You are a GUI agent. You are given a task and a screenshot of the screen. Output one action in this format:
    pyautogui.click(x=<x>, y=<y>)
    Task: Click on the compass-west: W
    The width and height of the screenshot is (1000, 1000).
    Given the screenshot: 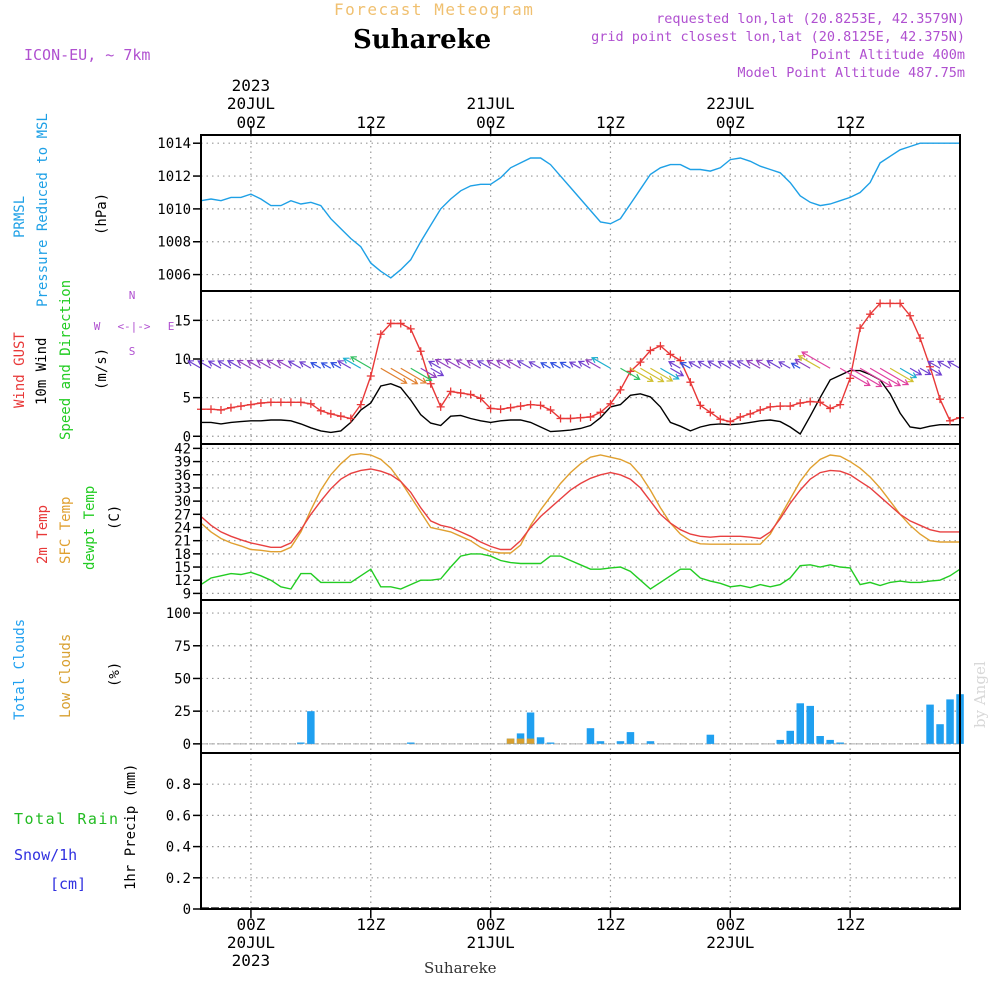 What is the action you would take?
    pyautogui.click(x=97, y=326)
    